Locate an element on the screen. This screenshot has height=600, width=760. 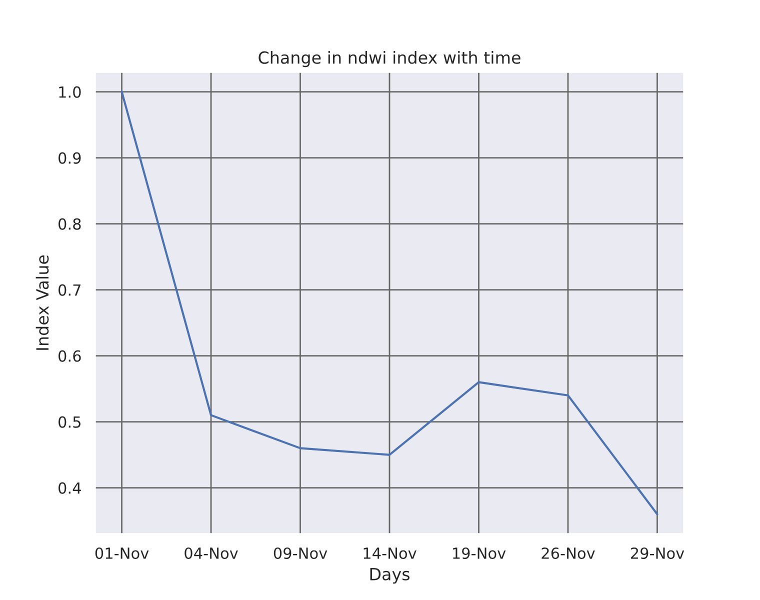
x-tick-label: 09-Nov is located at coordinates (301, 553).